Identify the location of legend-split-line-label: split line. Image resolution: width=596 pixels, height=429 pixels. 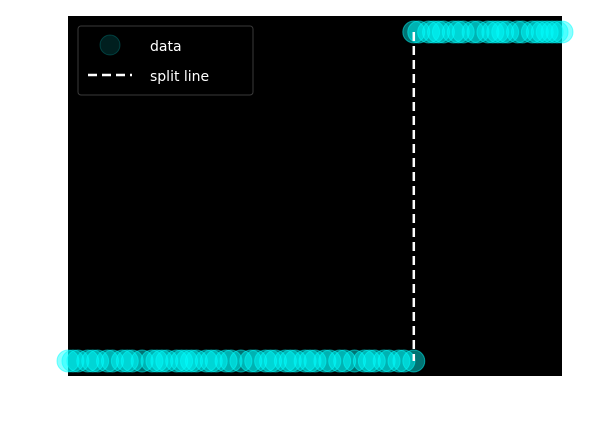
(179, 77).